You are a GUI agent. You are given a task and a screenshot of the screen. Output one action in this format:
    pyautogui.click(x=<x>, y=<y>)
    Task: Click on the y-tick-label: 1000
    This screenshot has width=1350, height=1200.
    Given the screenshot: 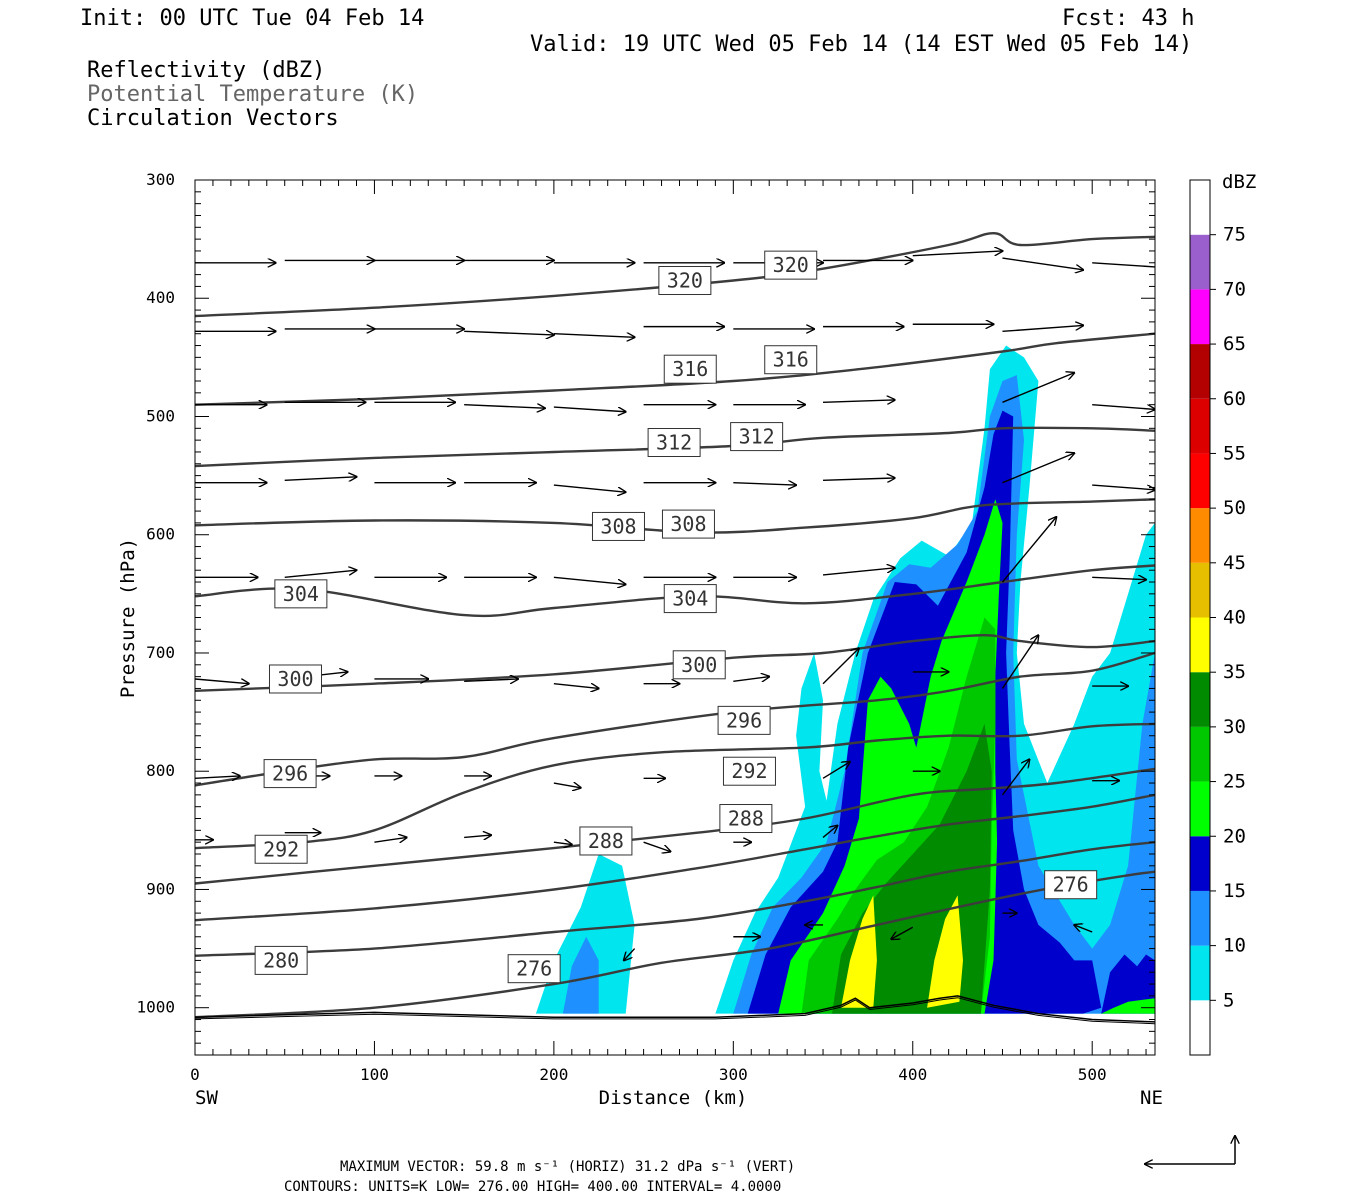 What is the action you would take?
    pyautogui.click(x=155, y=1007)
    